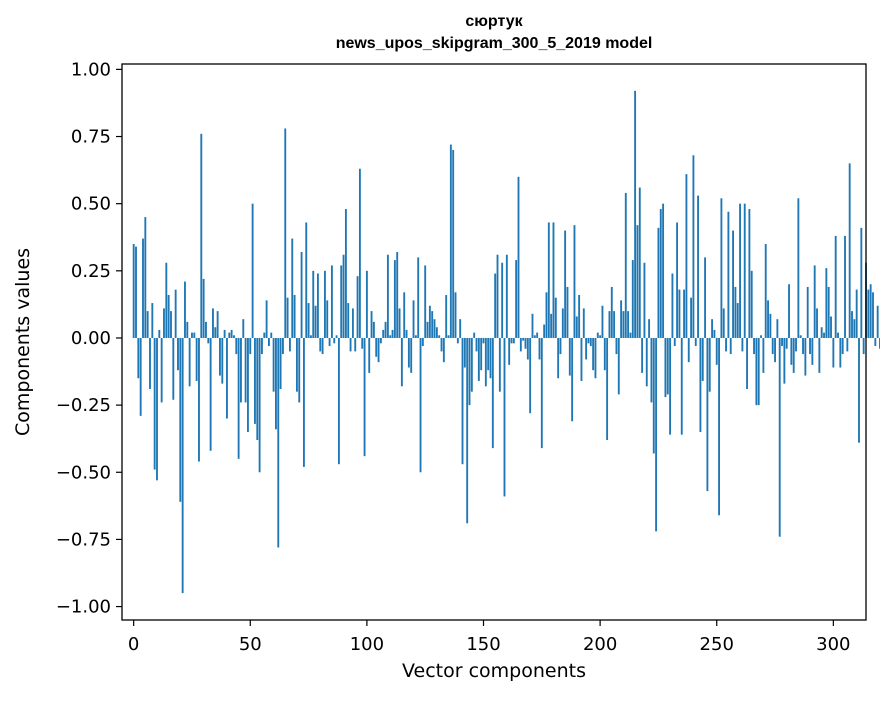 Image resolution: width=880 pixels, height=701 pixels. I want to click on x-tick-label: 100, so click(367, 644).